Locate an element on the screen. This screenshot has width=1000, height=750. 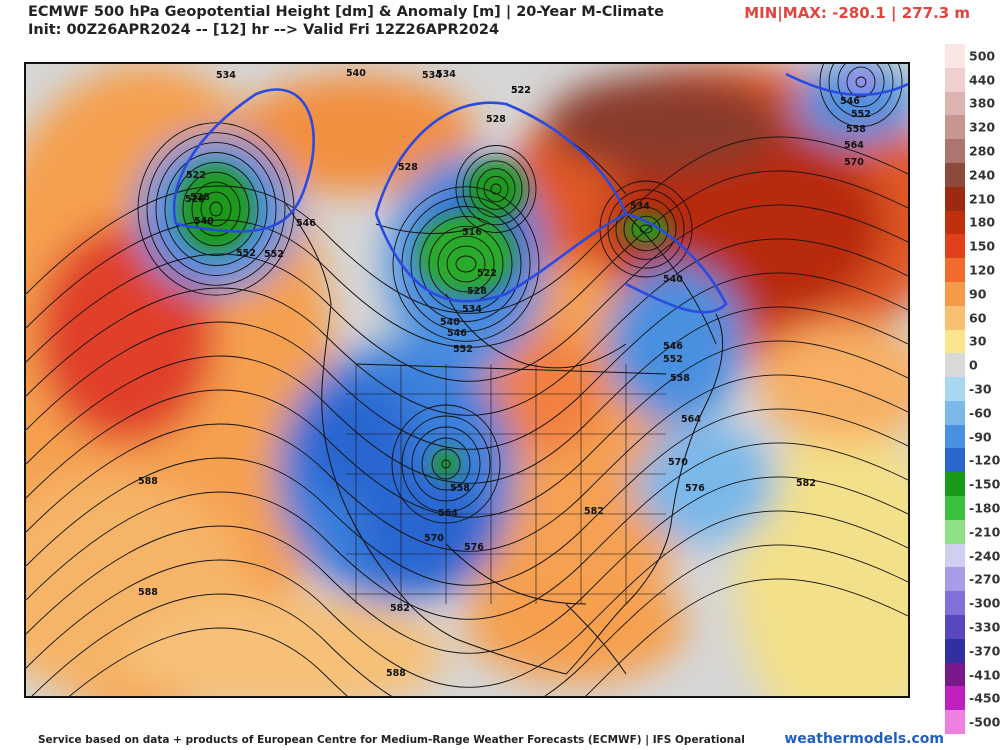
colorbar-tick-label: -270 is located at coordinates (984, 579).